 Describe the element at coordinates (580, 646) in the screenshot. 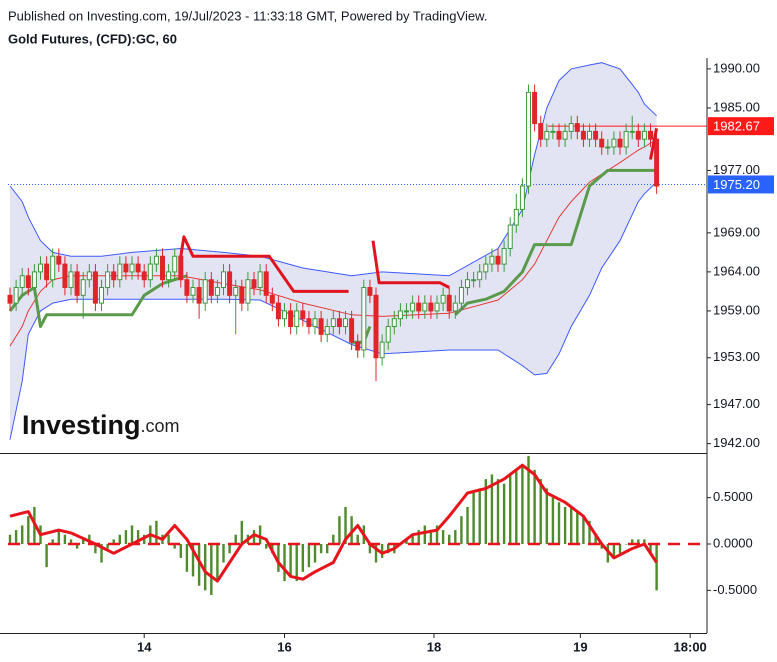

I see `x-tick-label: 19` at that location.